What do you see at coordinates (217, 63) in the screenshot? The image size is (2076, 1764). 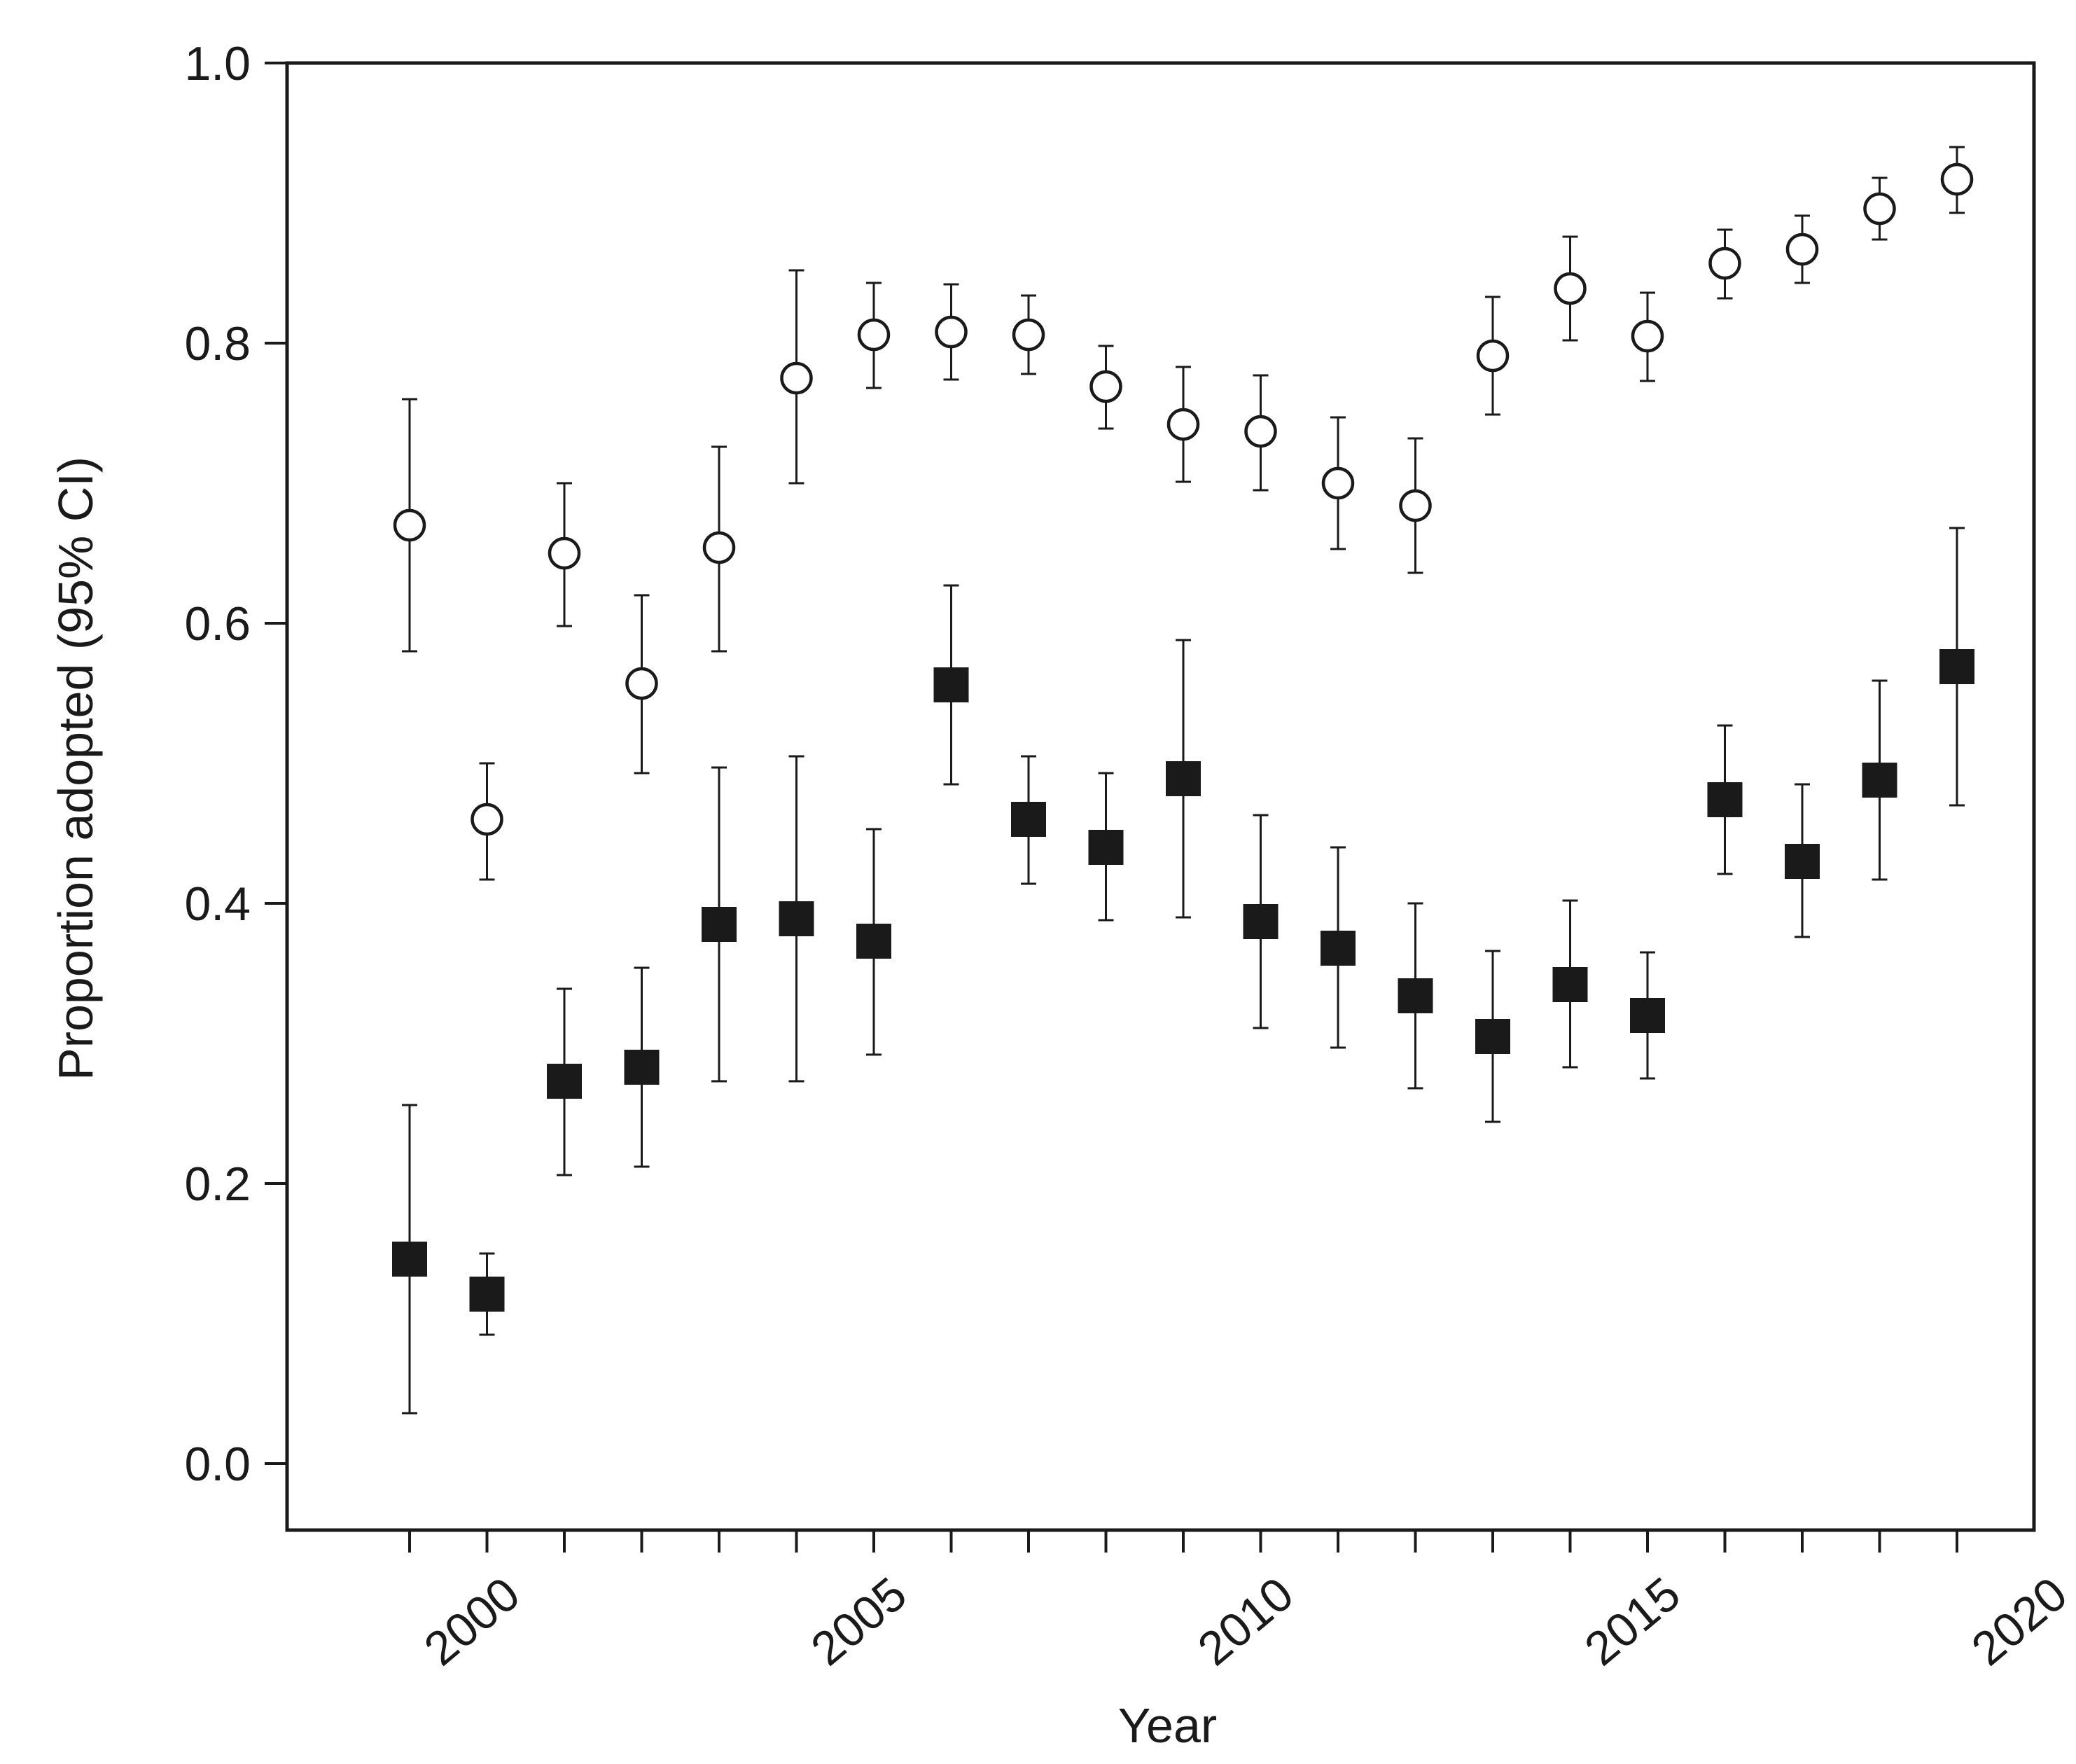 I see `y-tick-label: 1.0` at bounding box center [217, 63].